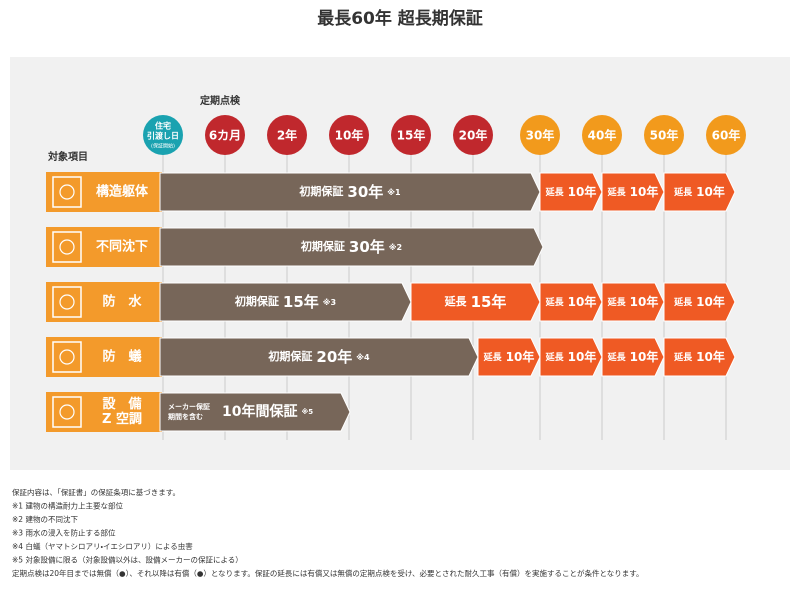 Image resolution: width=800 pixels, height=604 pixels. What do you see at coordinates (122, 419) in the screenshot?
I see `item-label: Z 空調` at bounding box center [122, 419].